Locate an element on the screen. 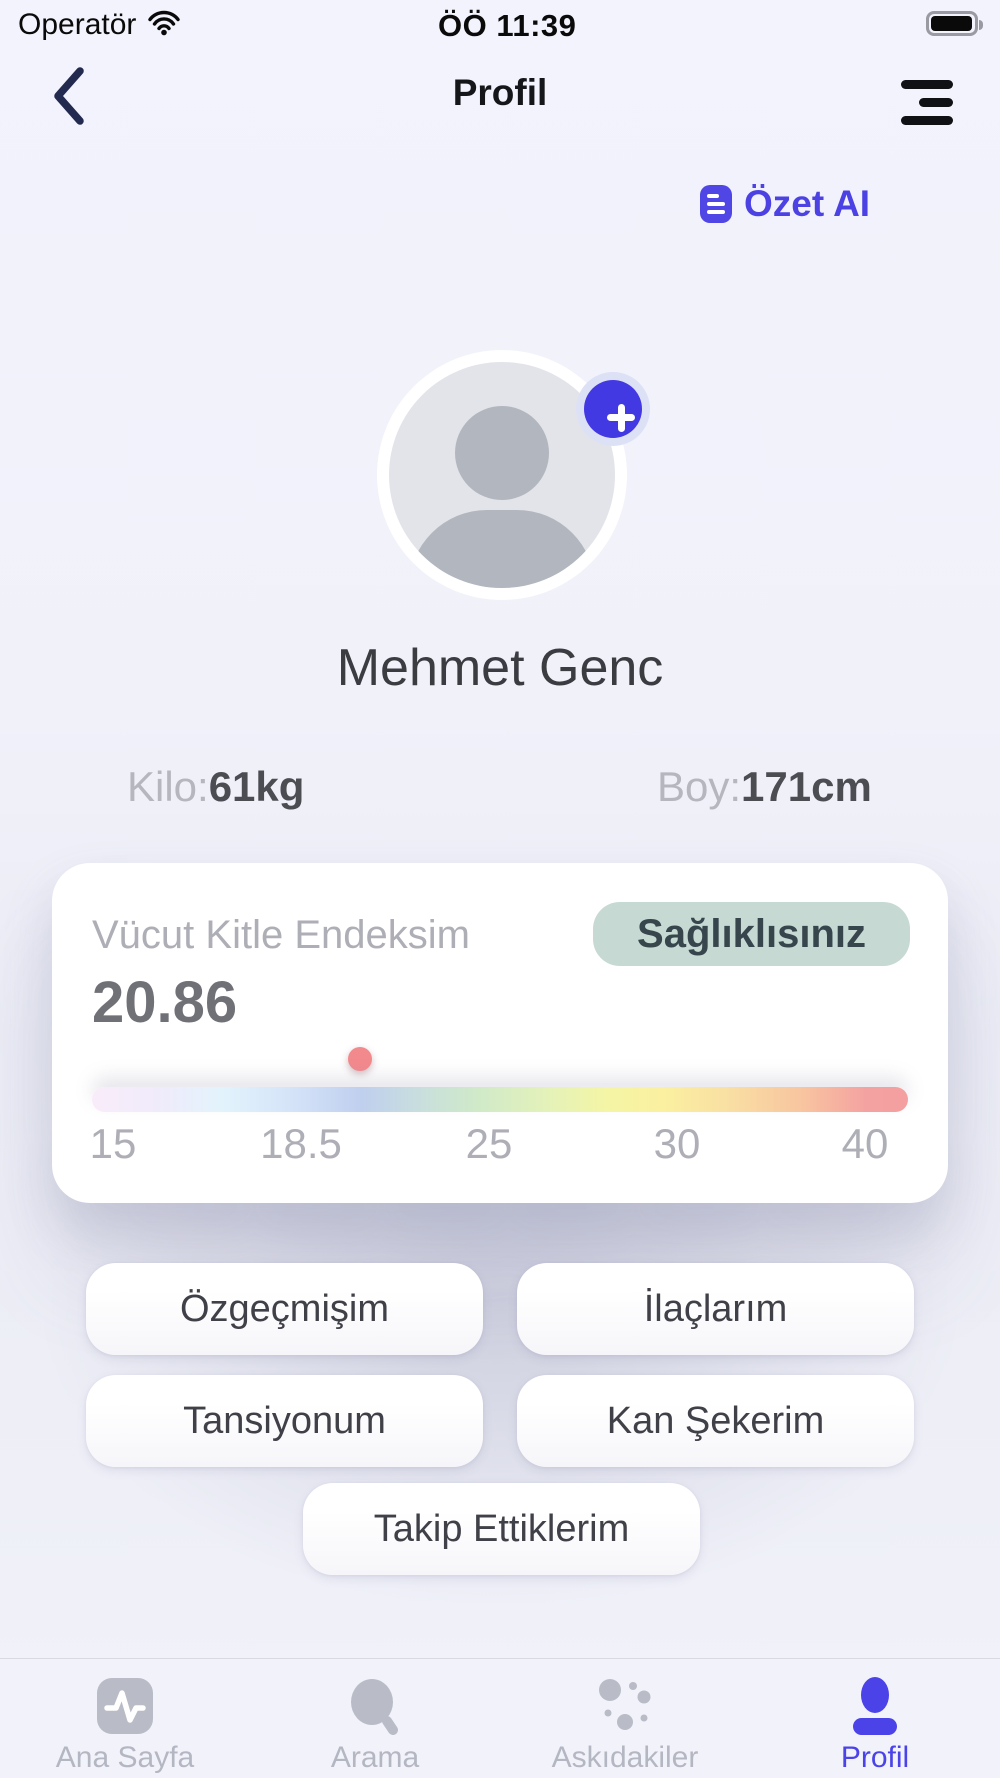 This screenshot has height=1778, width=1000. height-stat: Boy:171cm is located at coordinates (764, 787).